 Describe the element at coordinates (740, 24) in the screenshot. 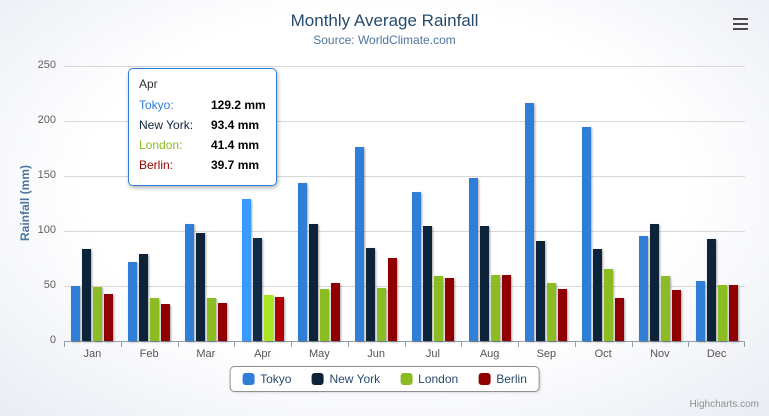

I see `hamburger-menu-icon` at that location.